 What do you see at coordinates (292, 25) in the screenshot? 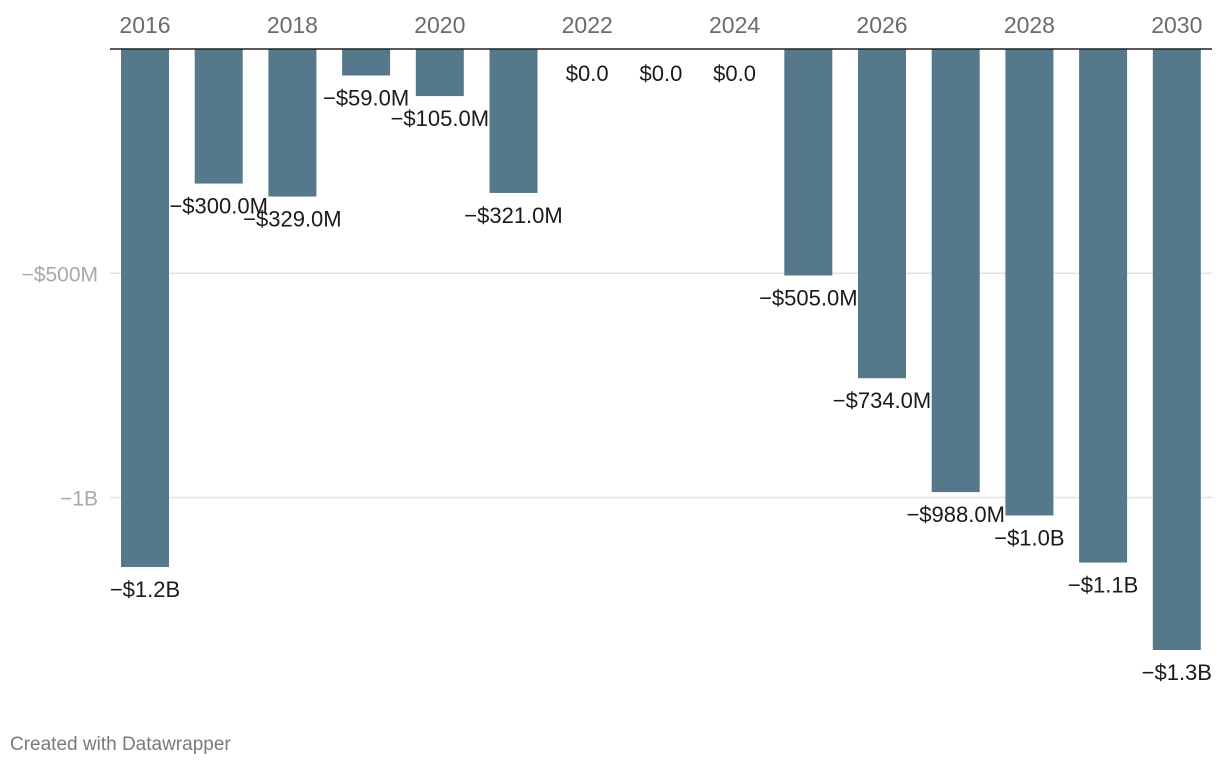
I see `x-tick-label-2018: 2018` at bounding box center [292, 25].